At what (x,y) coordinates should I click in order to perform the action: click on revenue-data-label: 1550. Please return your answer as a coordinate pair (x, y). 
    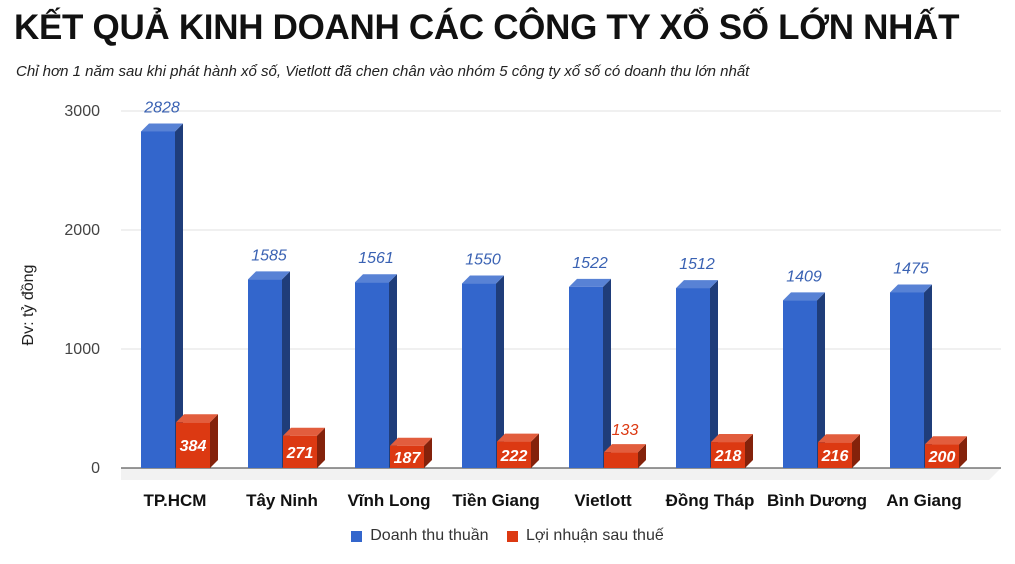
    Looking at the image, I should click on (483, 260).